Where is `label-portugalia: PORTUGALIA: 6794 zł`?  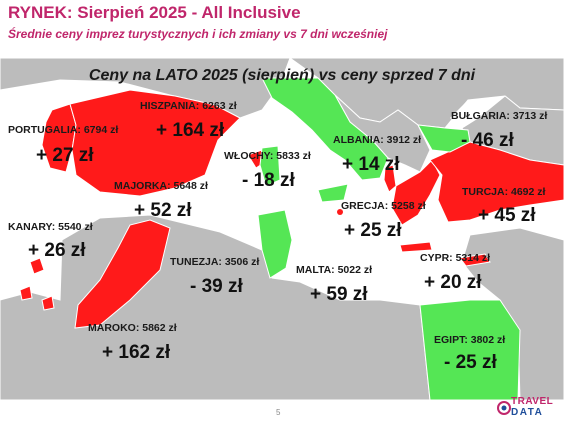 label-portugalia: PORTUGALIA: 6794 zł is located at coordinates (63, 130).